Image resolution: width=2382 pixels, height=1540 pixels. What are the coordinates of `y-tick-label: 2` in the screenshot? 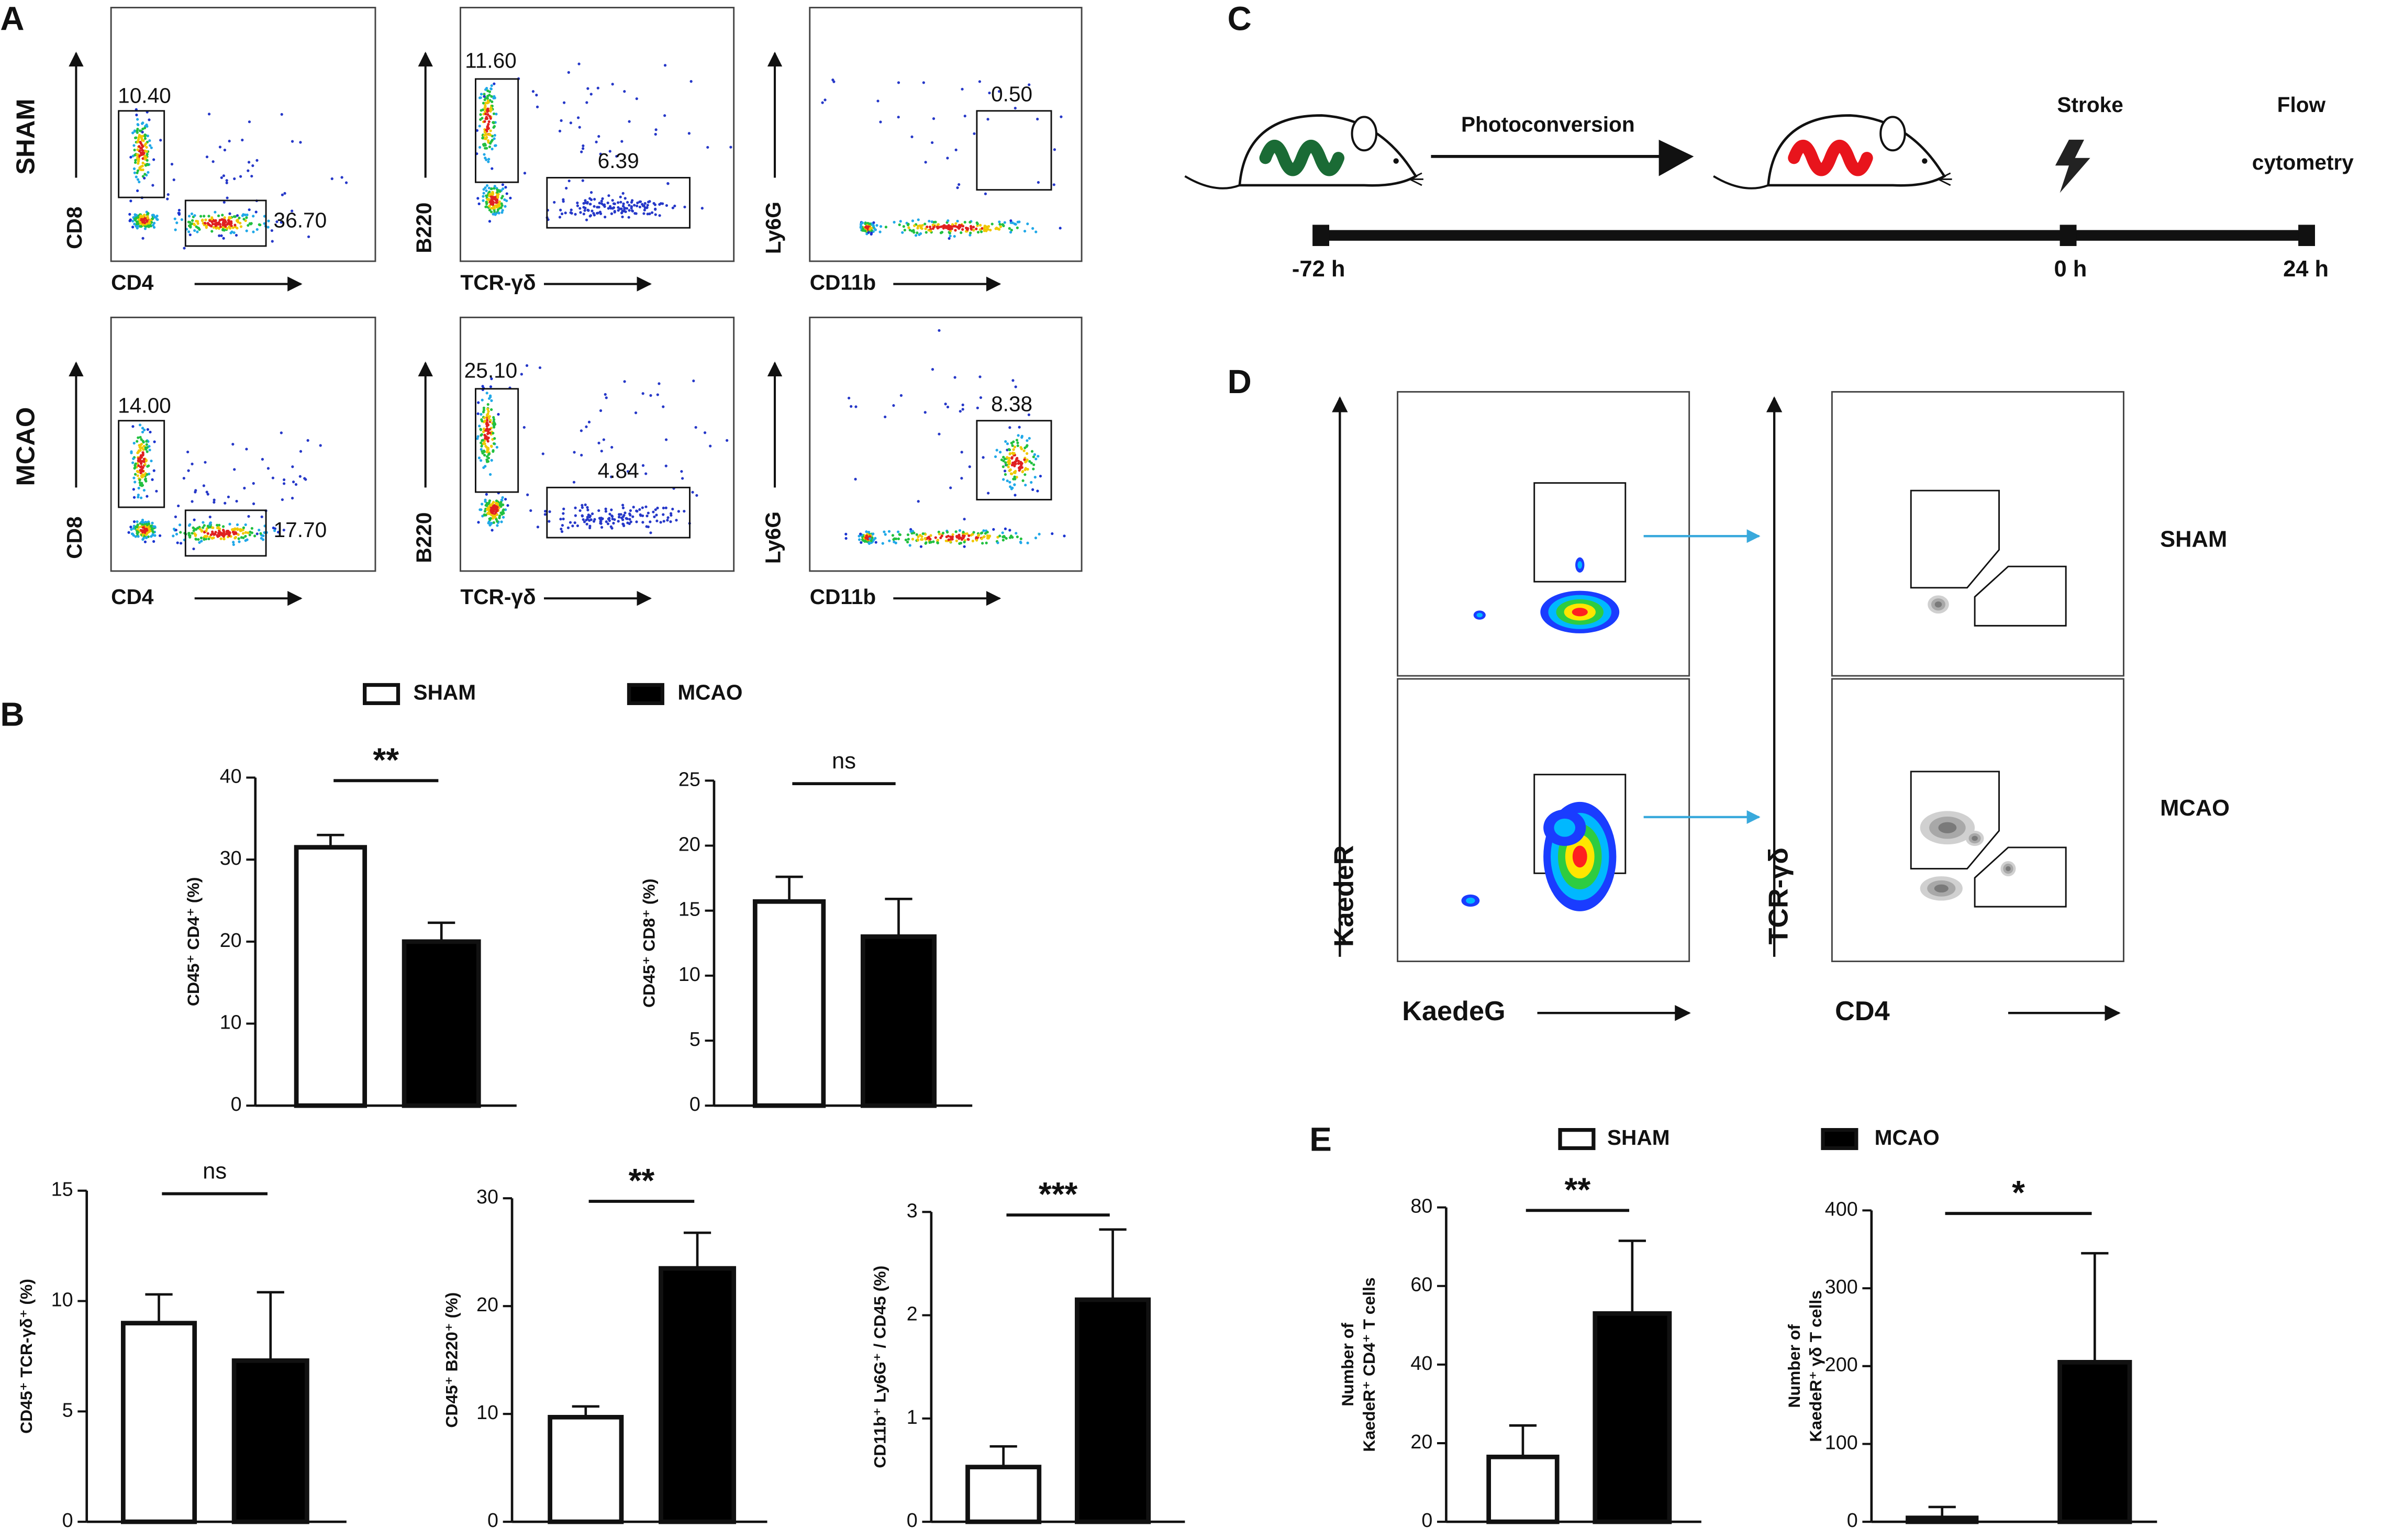 It's located at (912, 1314).